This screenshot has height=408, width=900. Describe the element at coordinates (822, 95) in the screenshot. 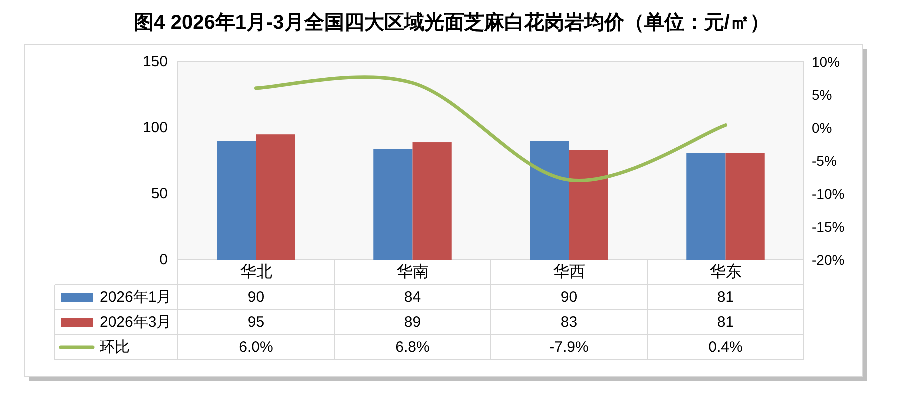

I see `y2-tick-label: 5%` at that location.